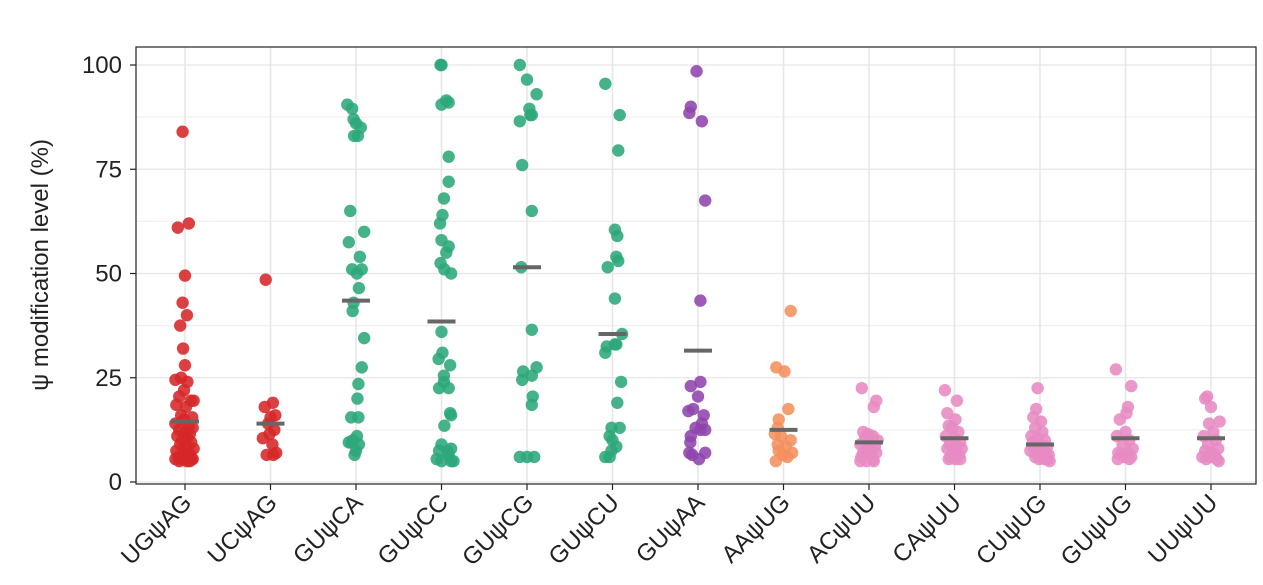 Image resolution: width=1263 pixels, height=585 pixels. What do you see at coordinates (1183, 529) in the screenshot?
I see `x-tick-label: UUψUU` at bounding box center [1183, 529].